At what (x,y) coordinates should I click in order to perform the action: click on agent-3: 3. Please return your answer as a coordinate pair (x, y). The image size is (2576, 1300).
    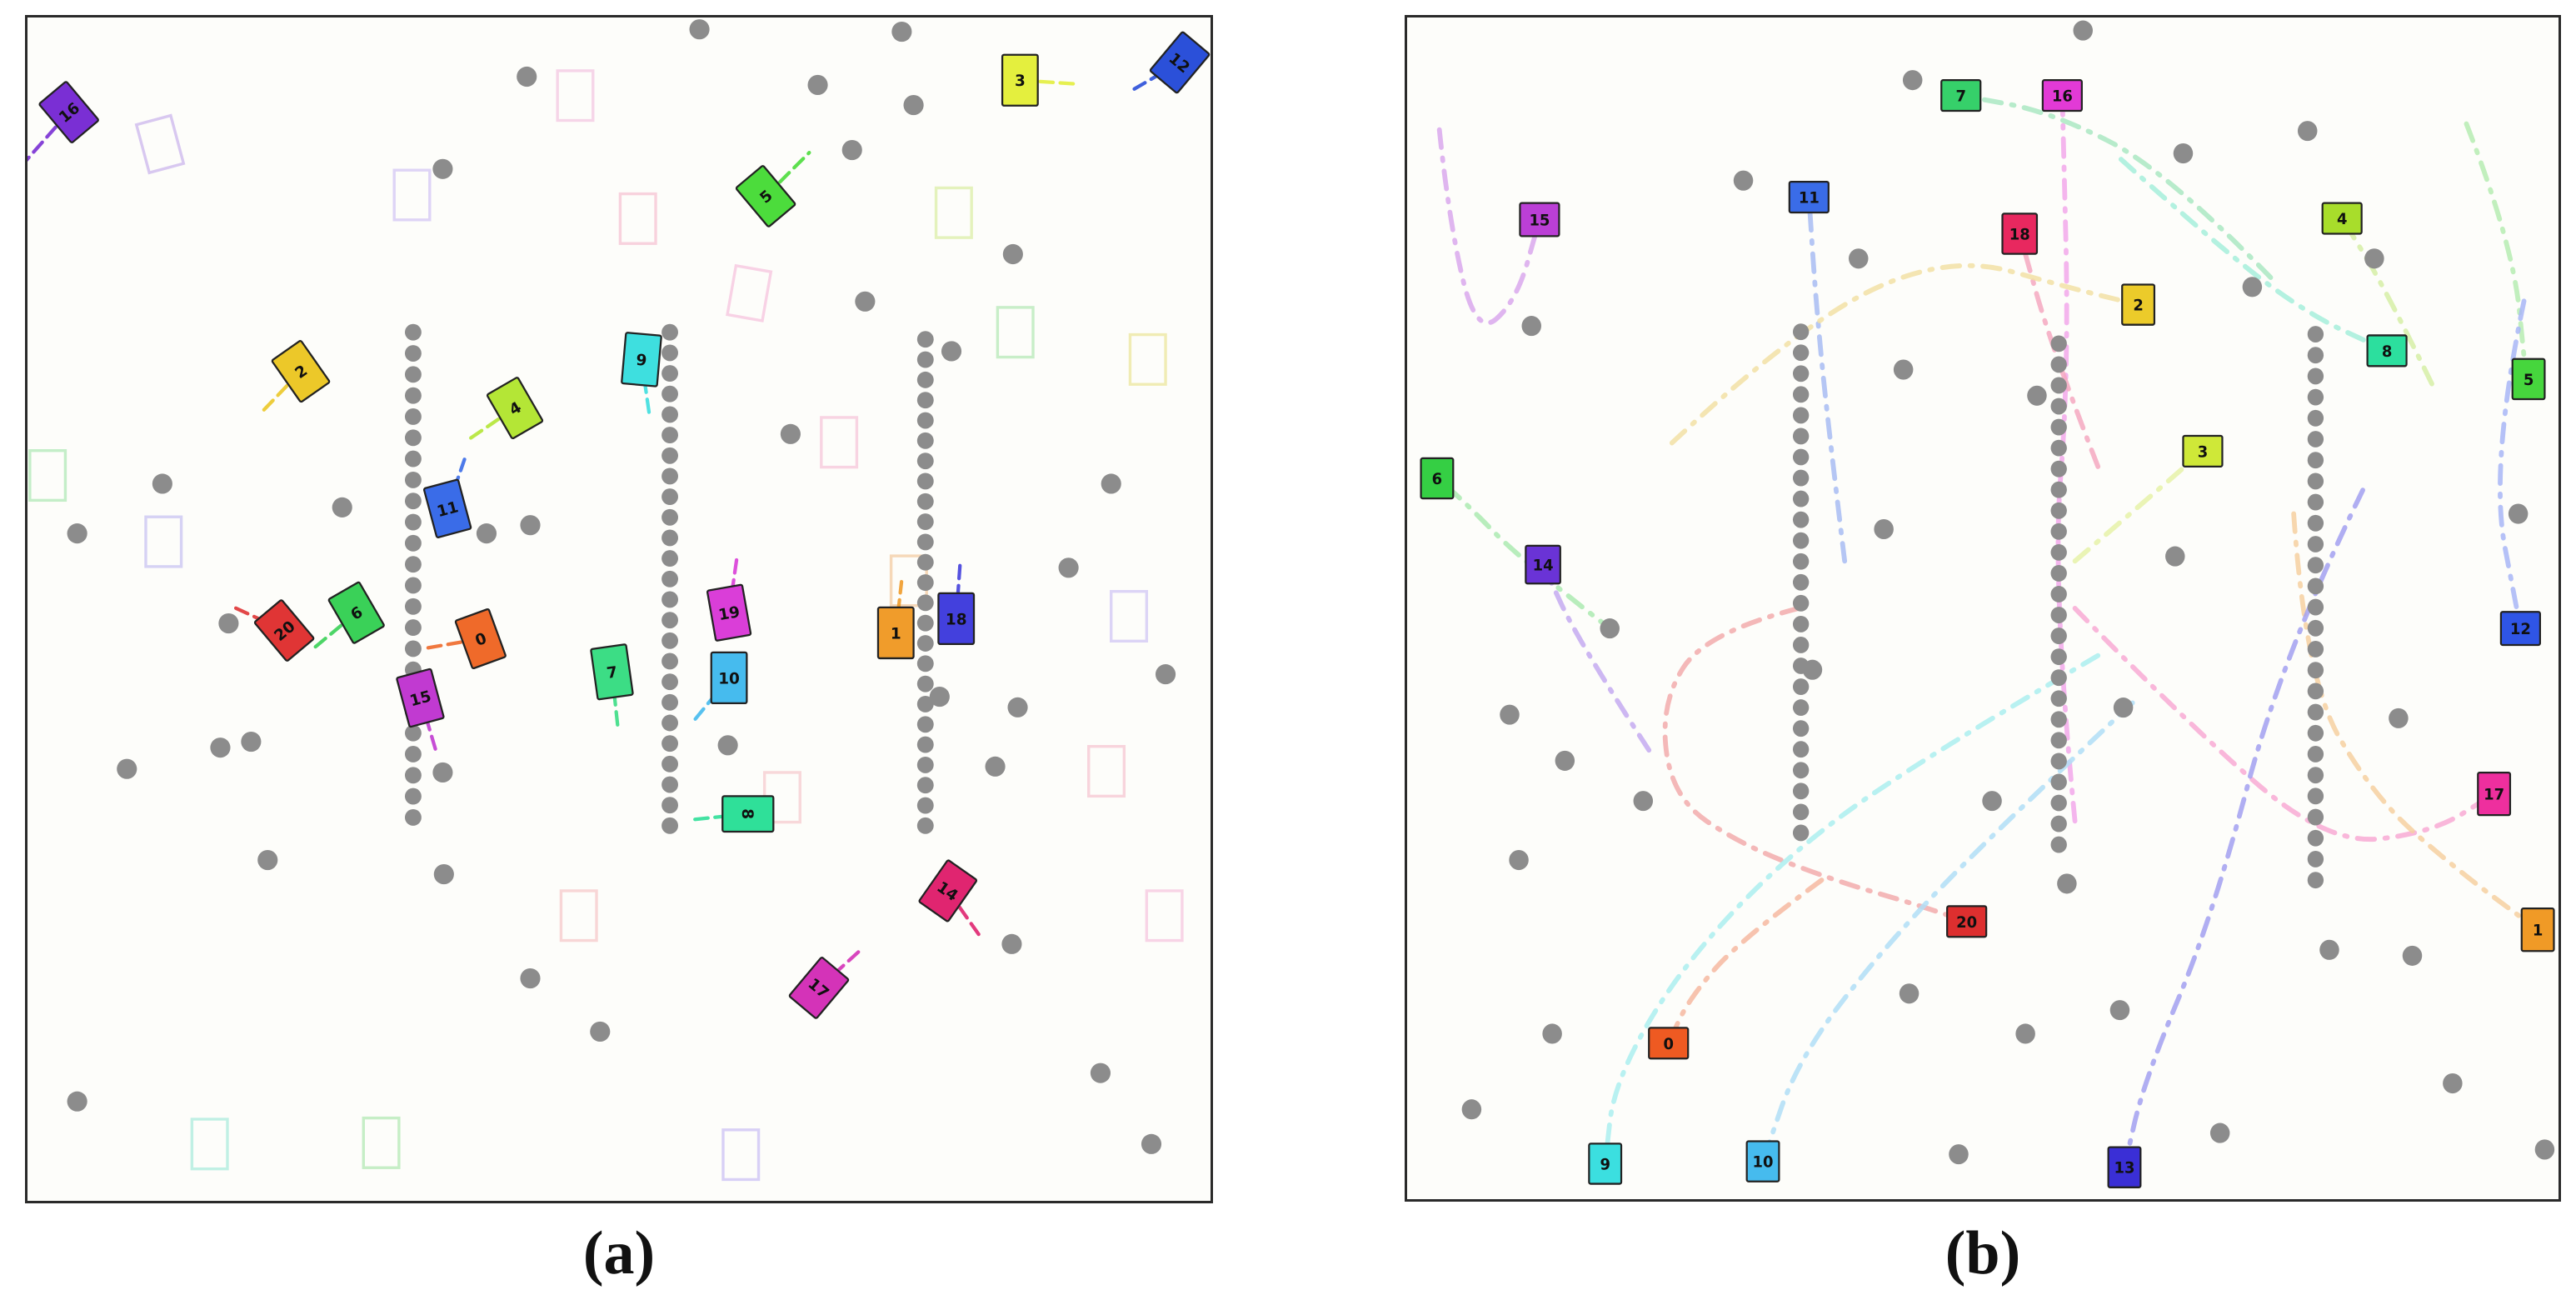
    Looking at the image, I should click on (2203, 451).